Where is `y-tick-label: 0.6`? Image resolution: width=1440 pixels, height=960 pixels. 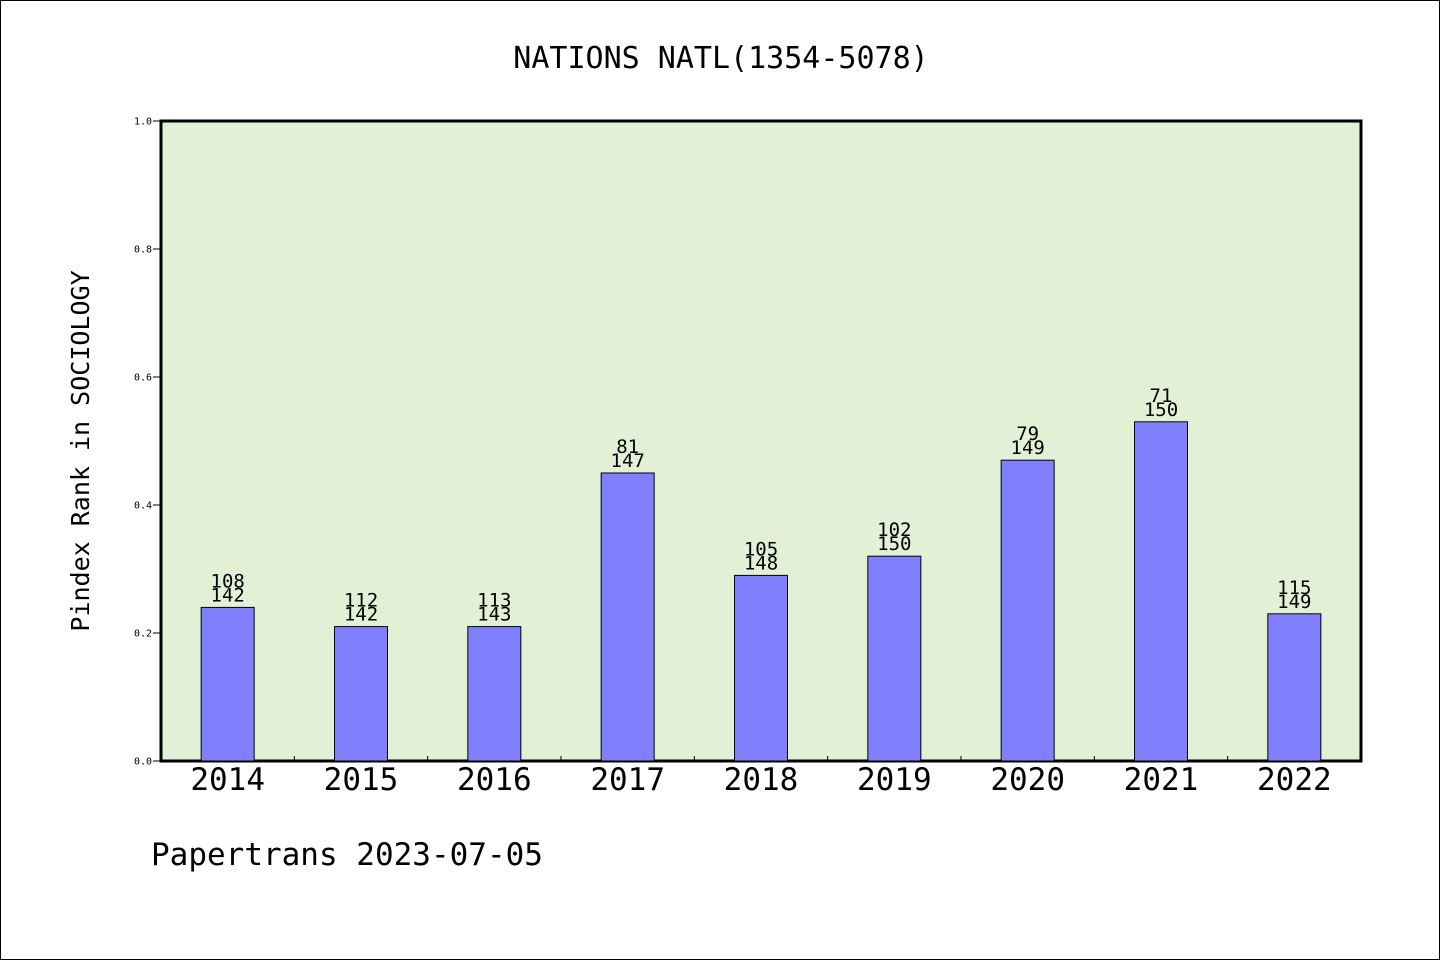
y-tick-label: 0.6 is located at coordinates (143, 378).